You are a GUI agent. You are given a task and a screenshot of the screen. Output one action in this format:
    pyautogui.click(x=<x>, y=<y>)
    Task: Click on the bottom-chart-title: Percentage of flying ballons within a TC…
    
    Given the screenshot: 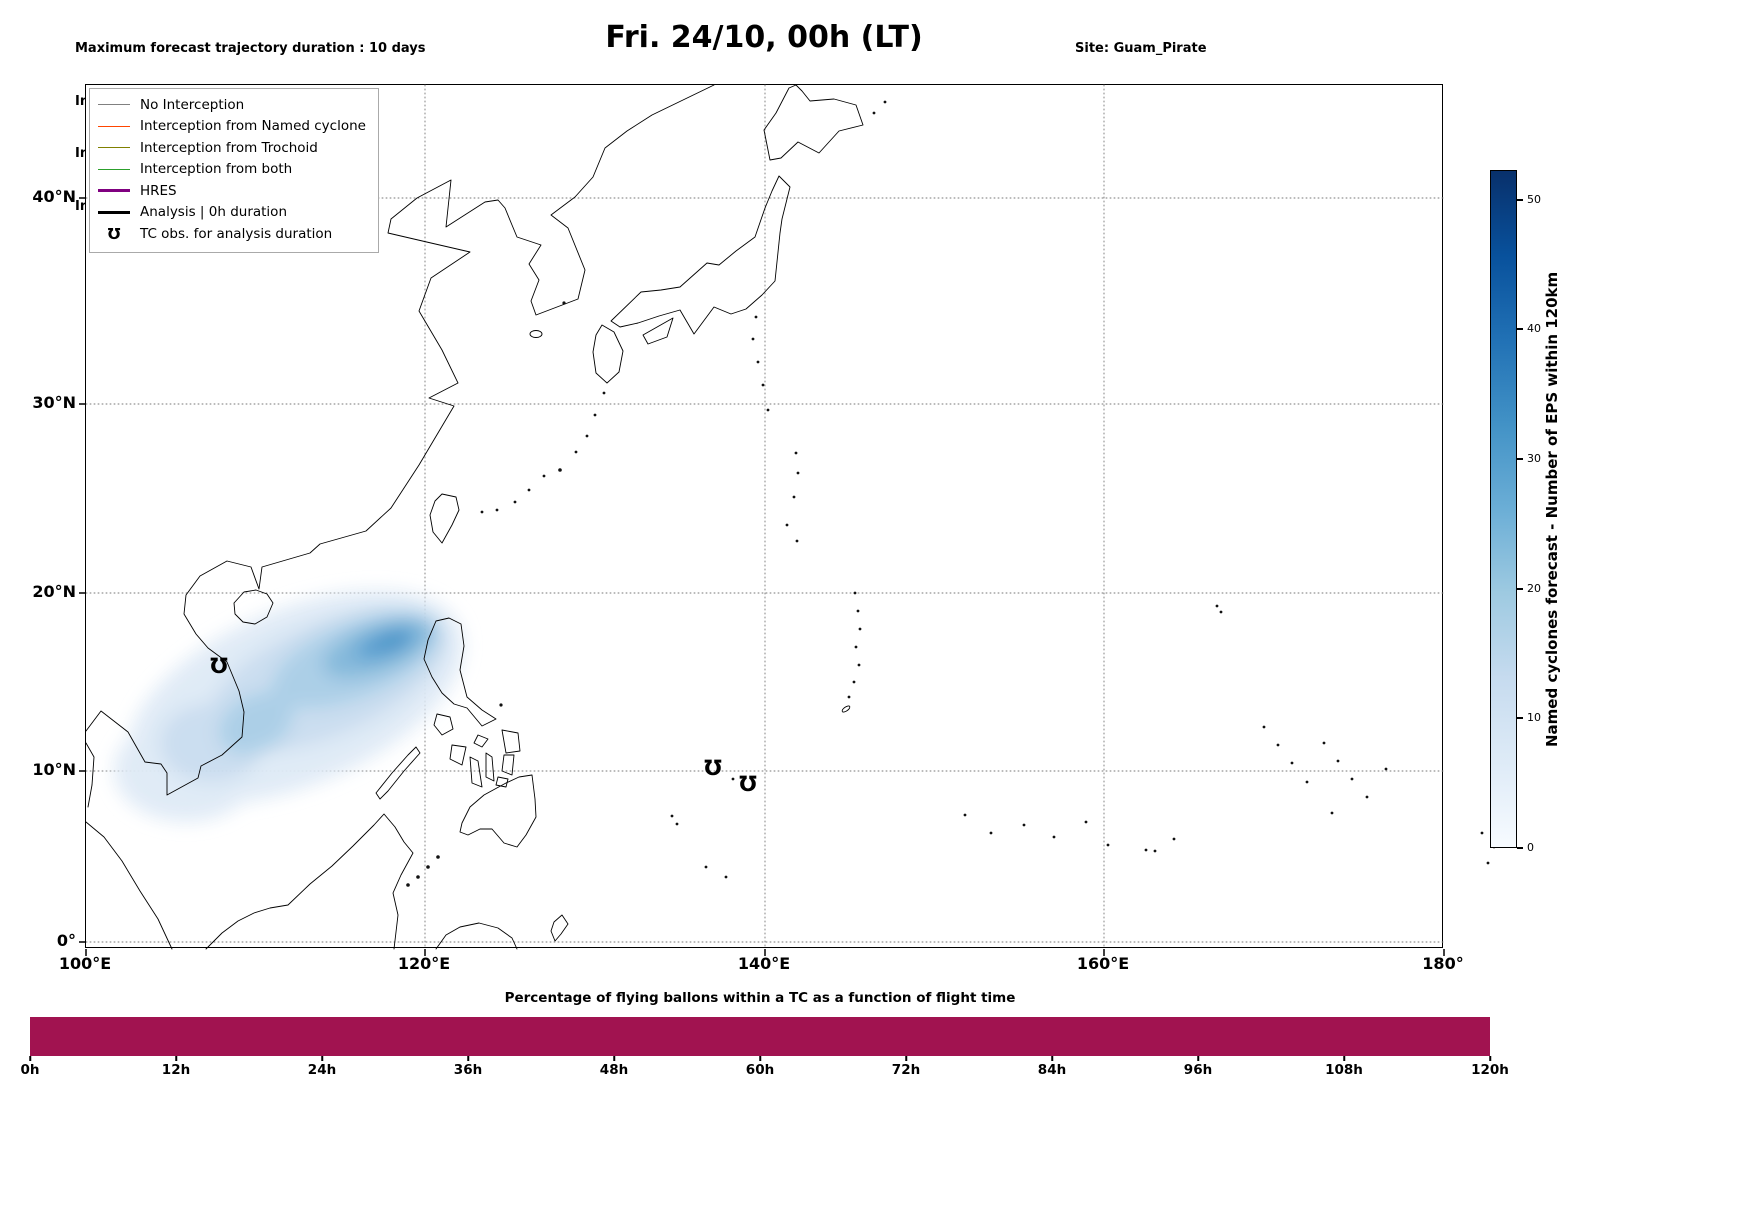 What is the action you would take?
    pyautogui.click(x=760, y=998)
    